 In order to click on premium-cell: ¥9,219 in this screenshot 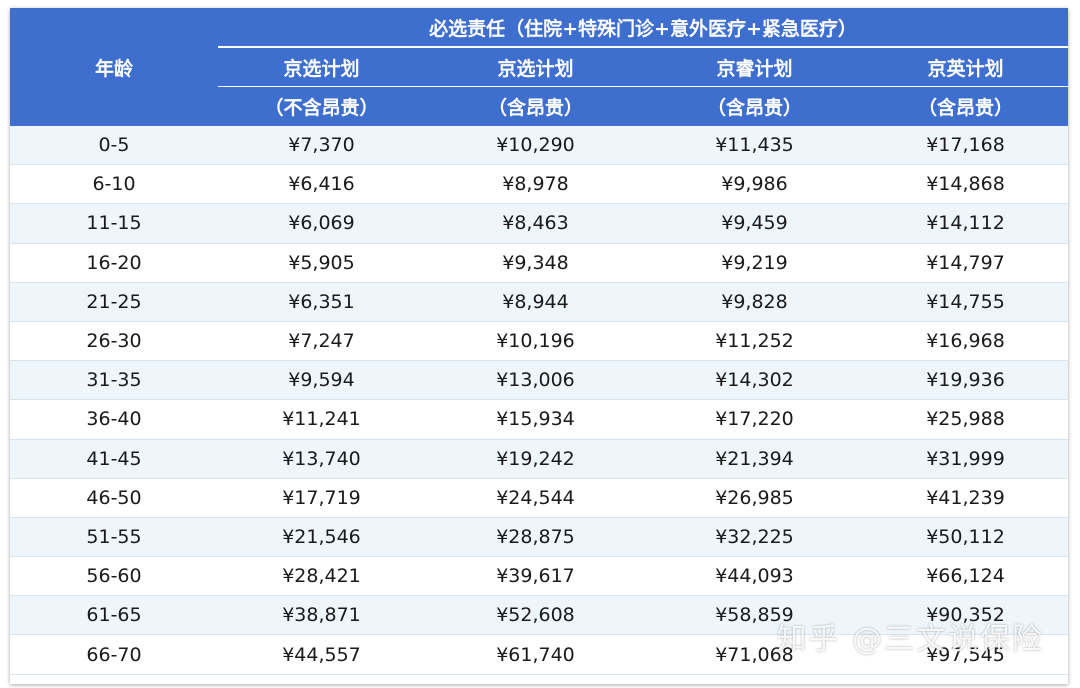, I will do `click(754, 263)`.